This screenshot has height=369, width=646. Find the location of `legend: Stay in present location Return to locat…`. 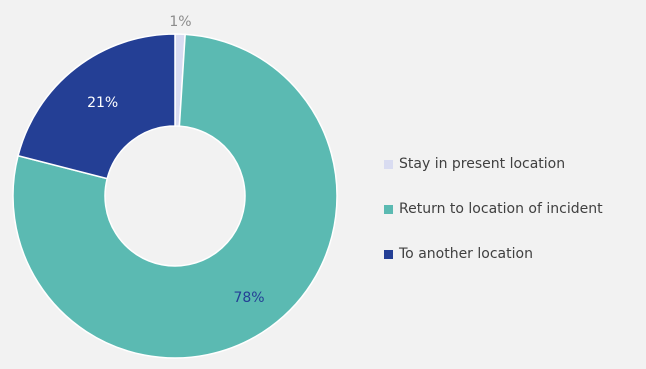

legend: Stay in present location Return to locat… is located at coordinates (514, 222).